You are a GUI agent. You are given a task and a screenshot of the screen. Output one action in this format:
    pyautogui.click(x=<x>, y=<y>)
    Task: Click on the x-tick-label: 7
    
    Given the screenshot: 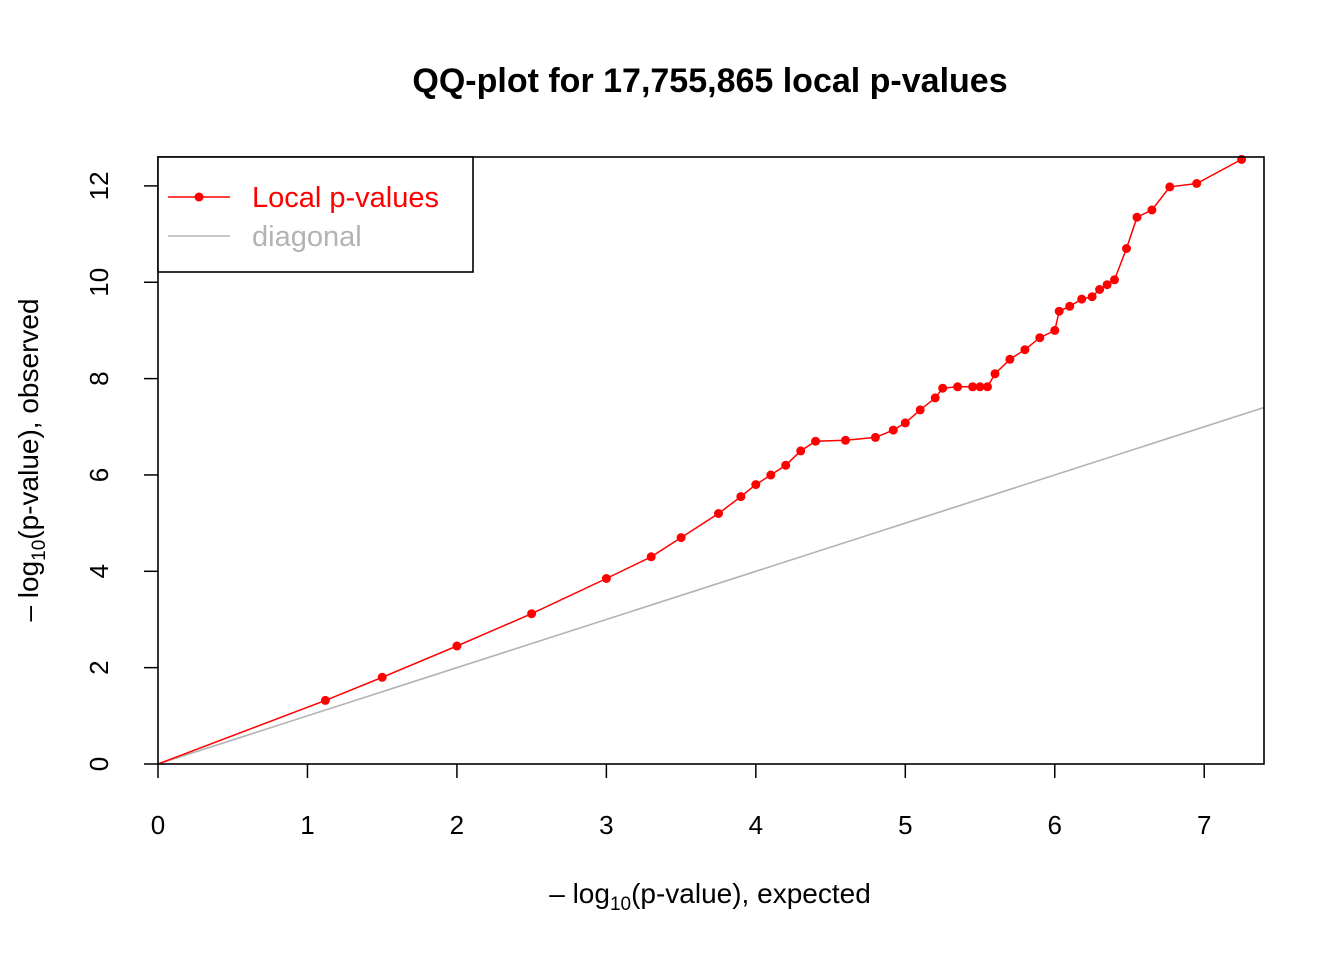 What is the action you would take?
    pyautogui.click(x=1204, y=825)
    